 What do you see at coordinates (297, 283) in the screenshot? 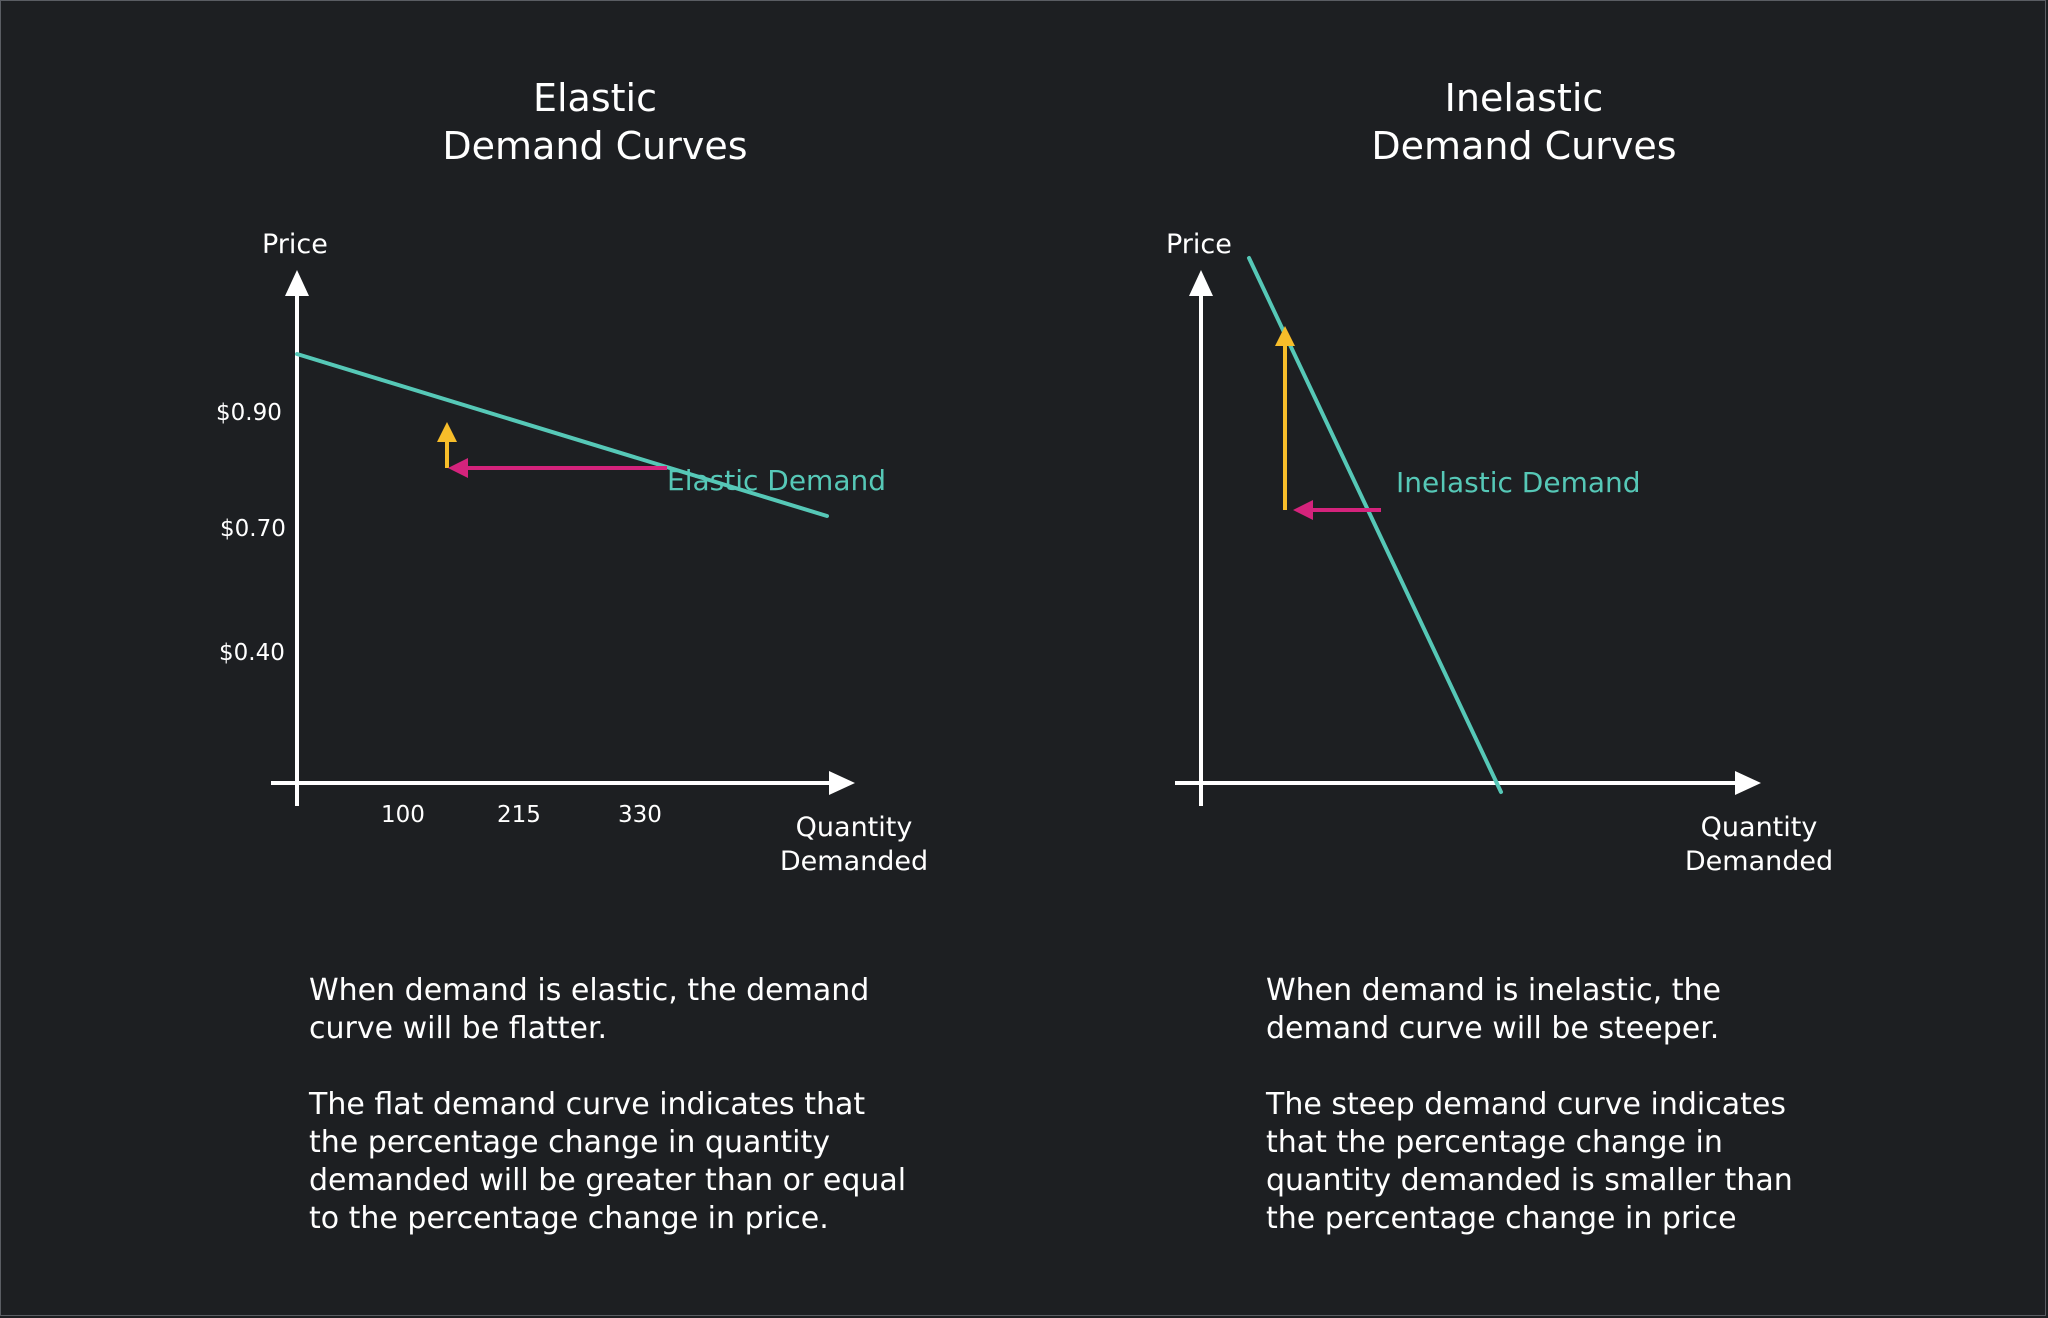
I see `elastic-y-axis-arrowhead` at bounding box center [297, 283].